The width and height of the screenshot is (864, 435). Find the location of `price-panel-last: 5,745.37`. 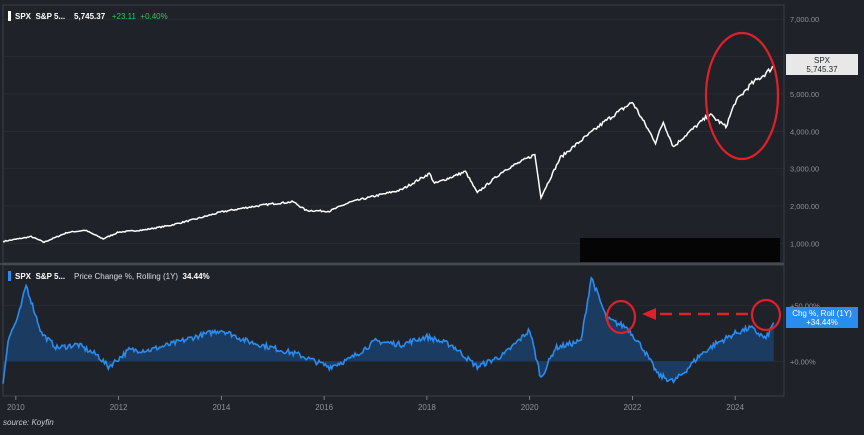

price-panel-last: 5,745.37 is located at coordinates (90, 16).